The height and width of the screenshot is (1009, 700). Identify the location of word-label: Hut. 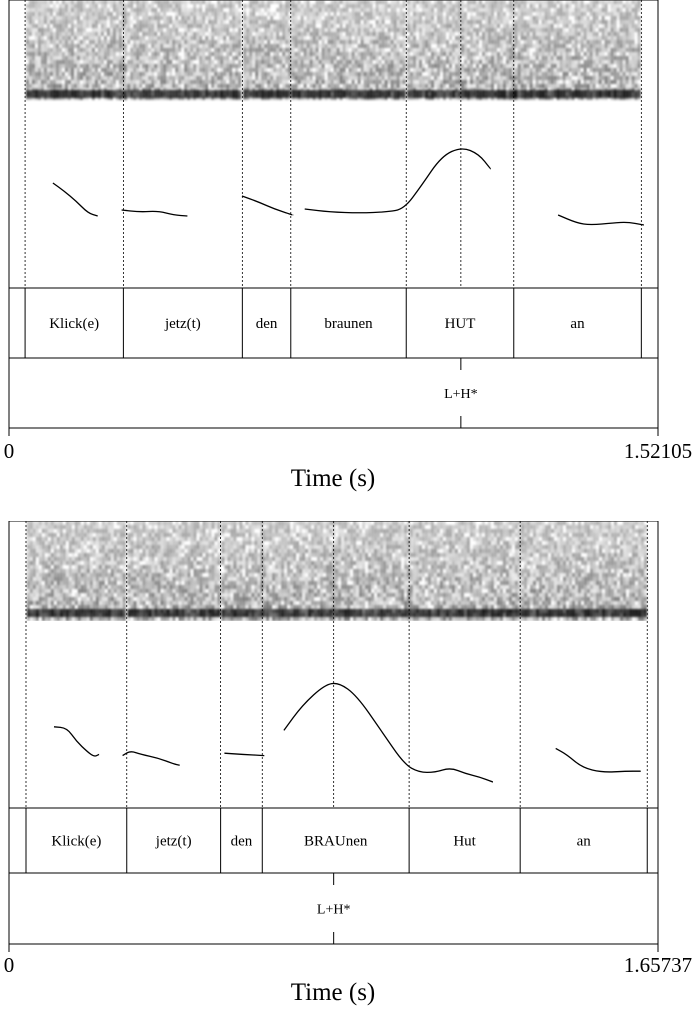
(464, 842).